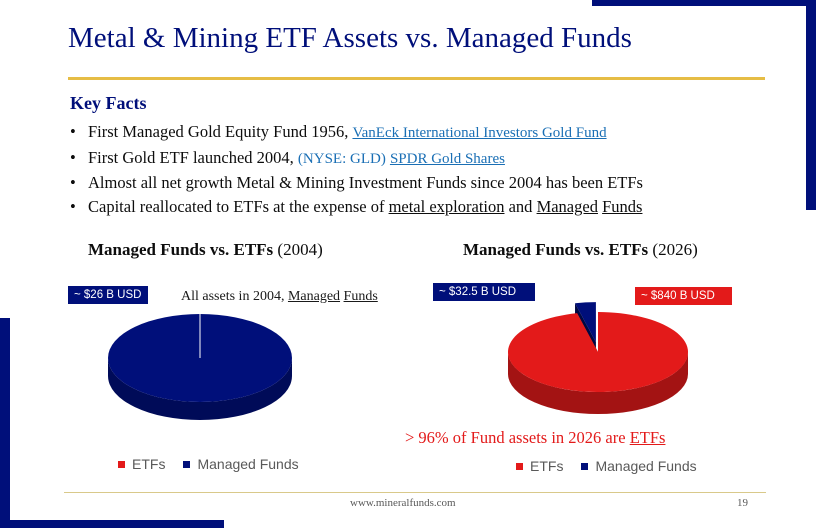  I want to click on spdr-gold-shares-link: SPDR Gold Shares, so click(447, 158).